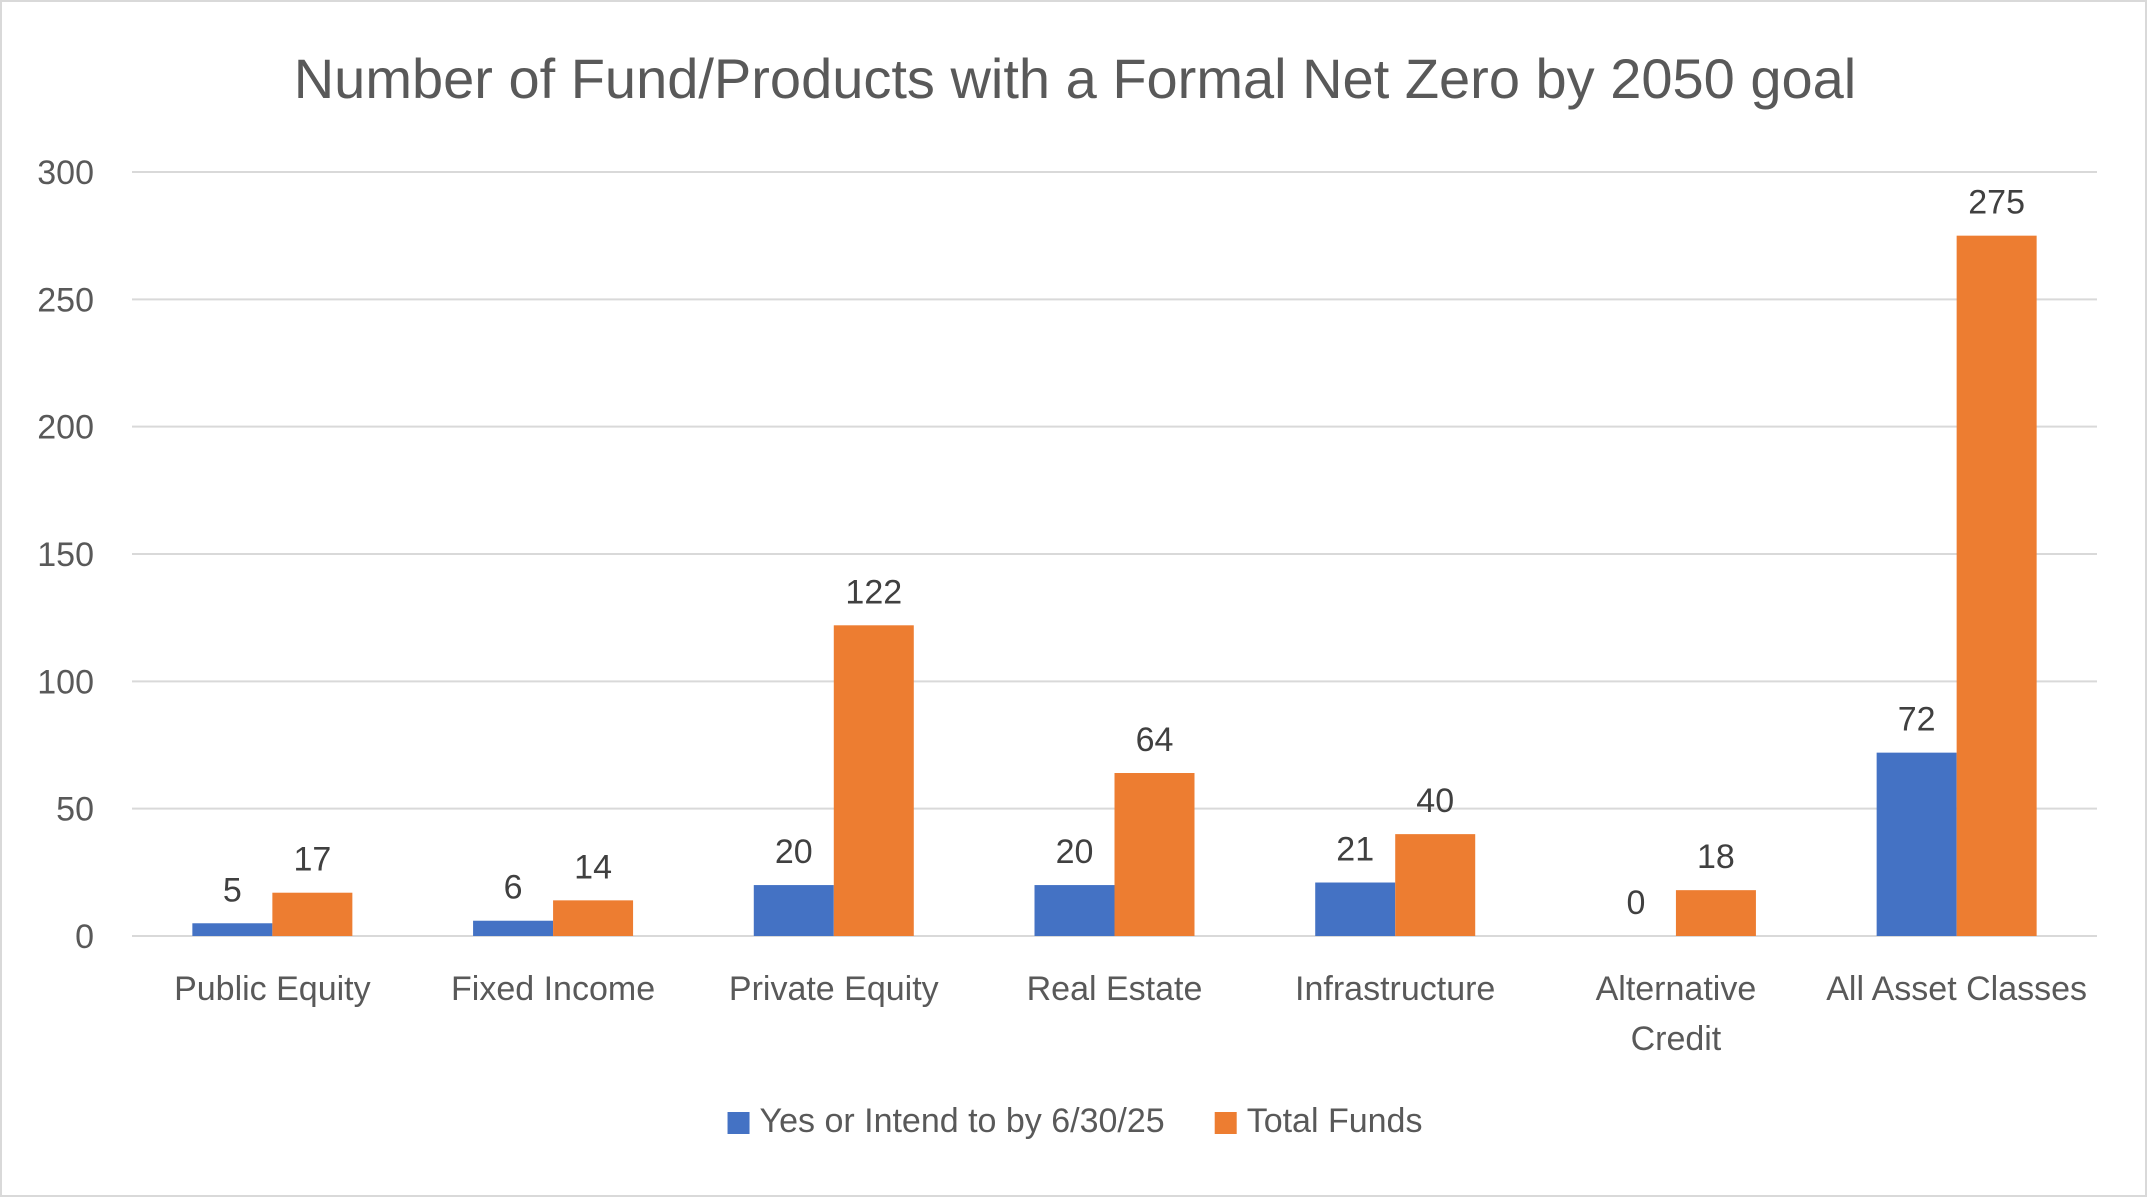  Describe the element at coordinates (1676, 1039) in the screenshot. I see `x-category-label: Credit` at that location.